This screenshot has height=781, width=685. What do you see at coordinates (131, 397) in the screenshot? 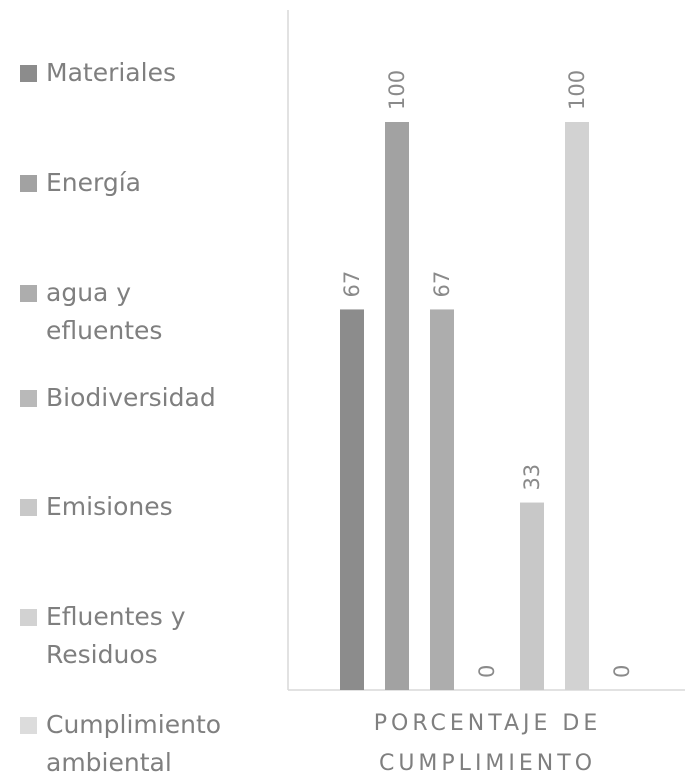
I see `legend-label: Biodiversidad` at bounding box center [131, 397].